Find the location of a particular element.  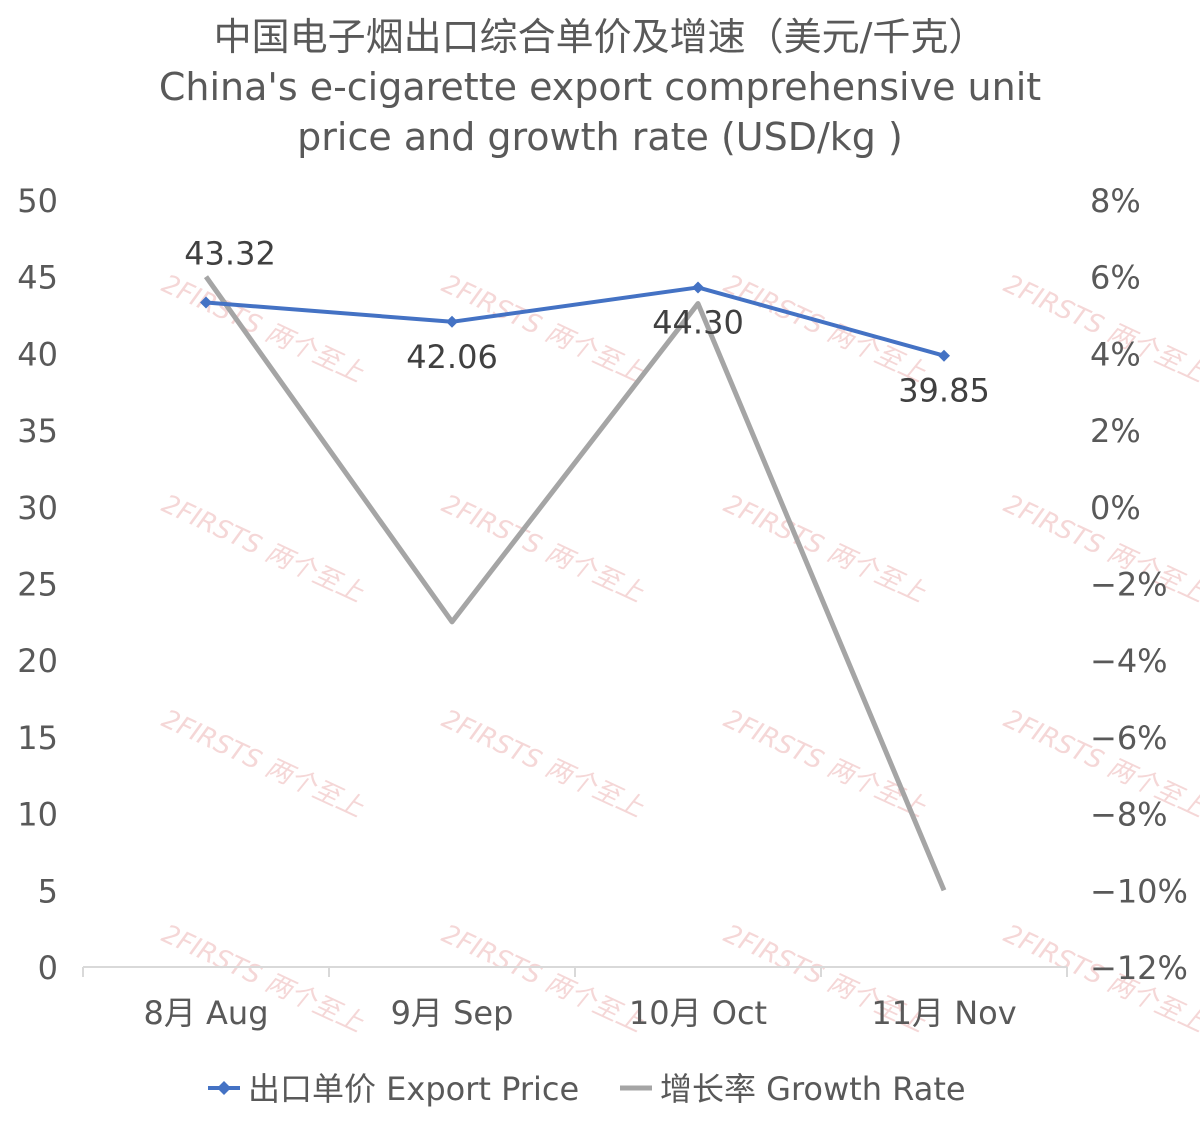

y-left-tick-label: 25 is located at coordinates (37, 585).